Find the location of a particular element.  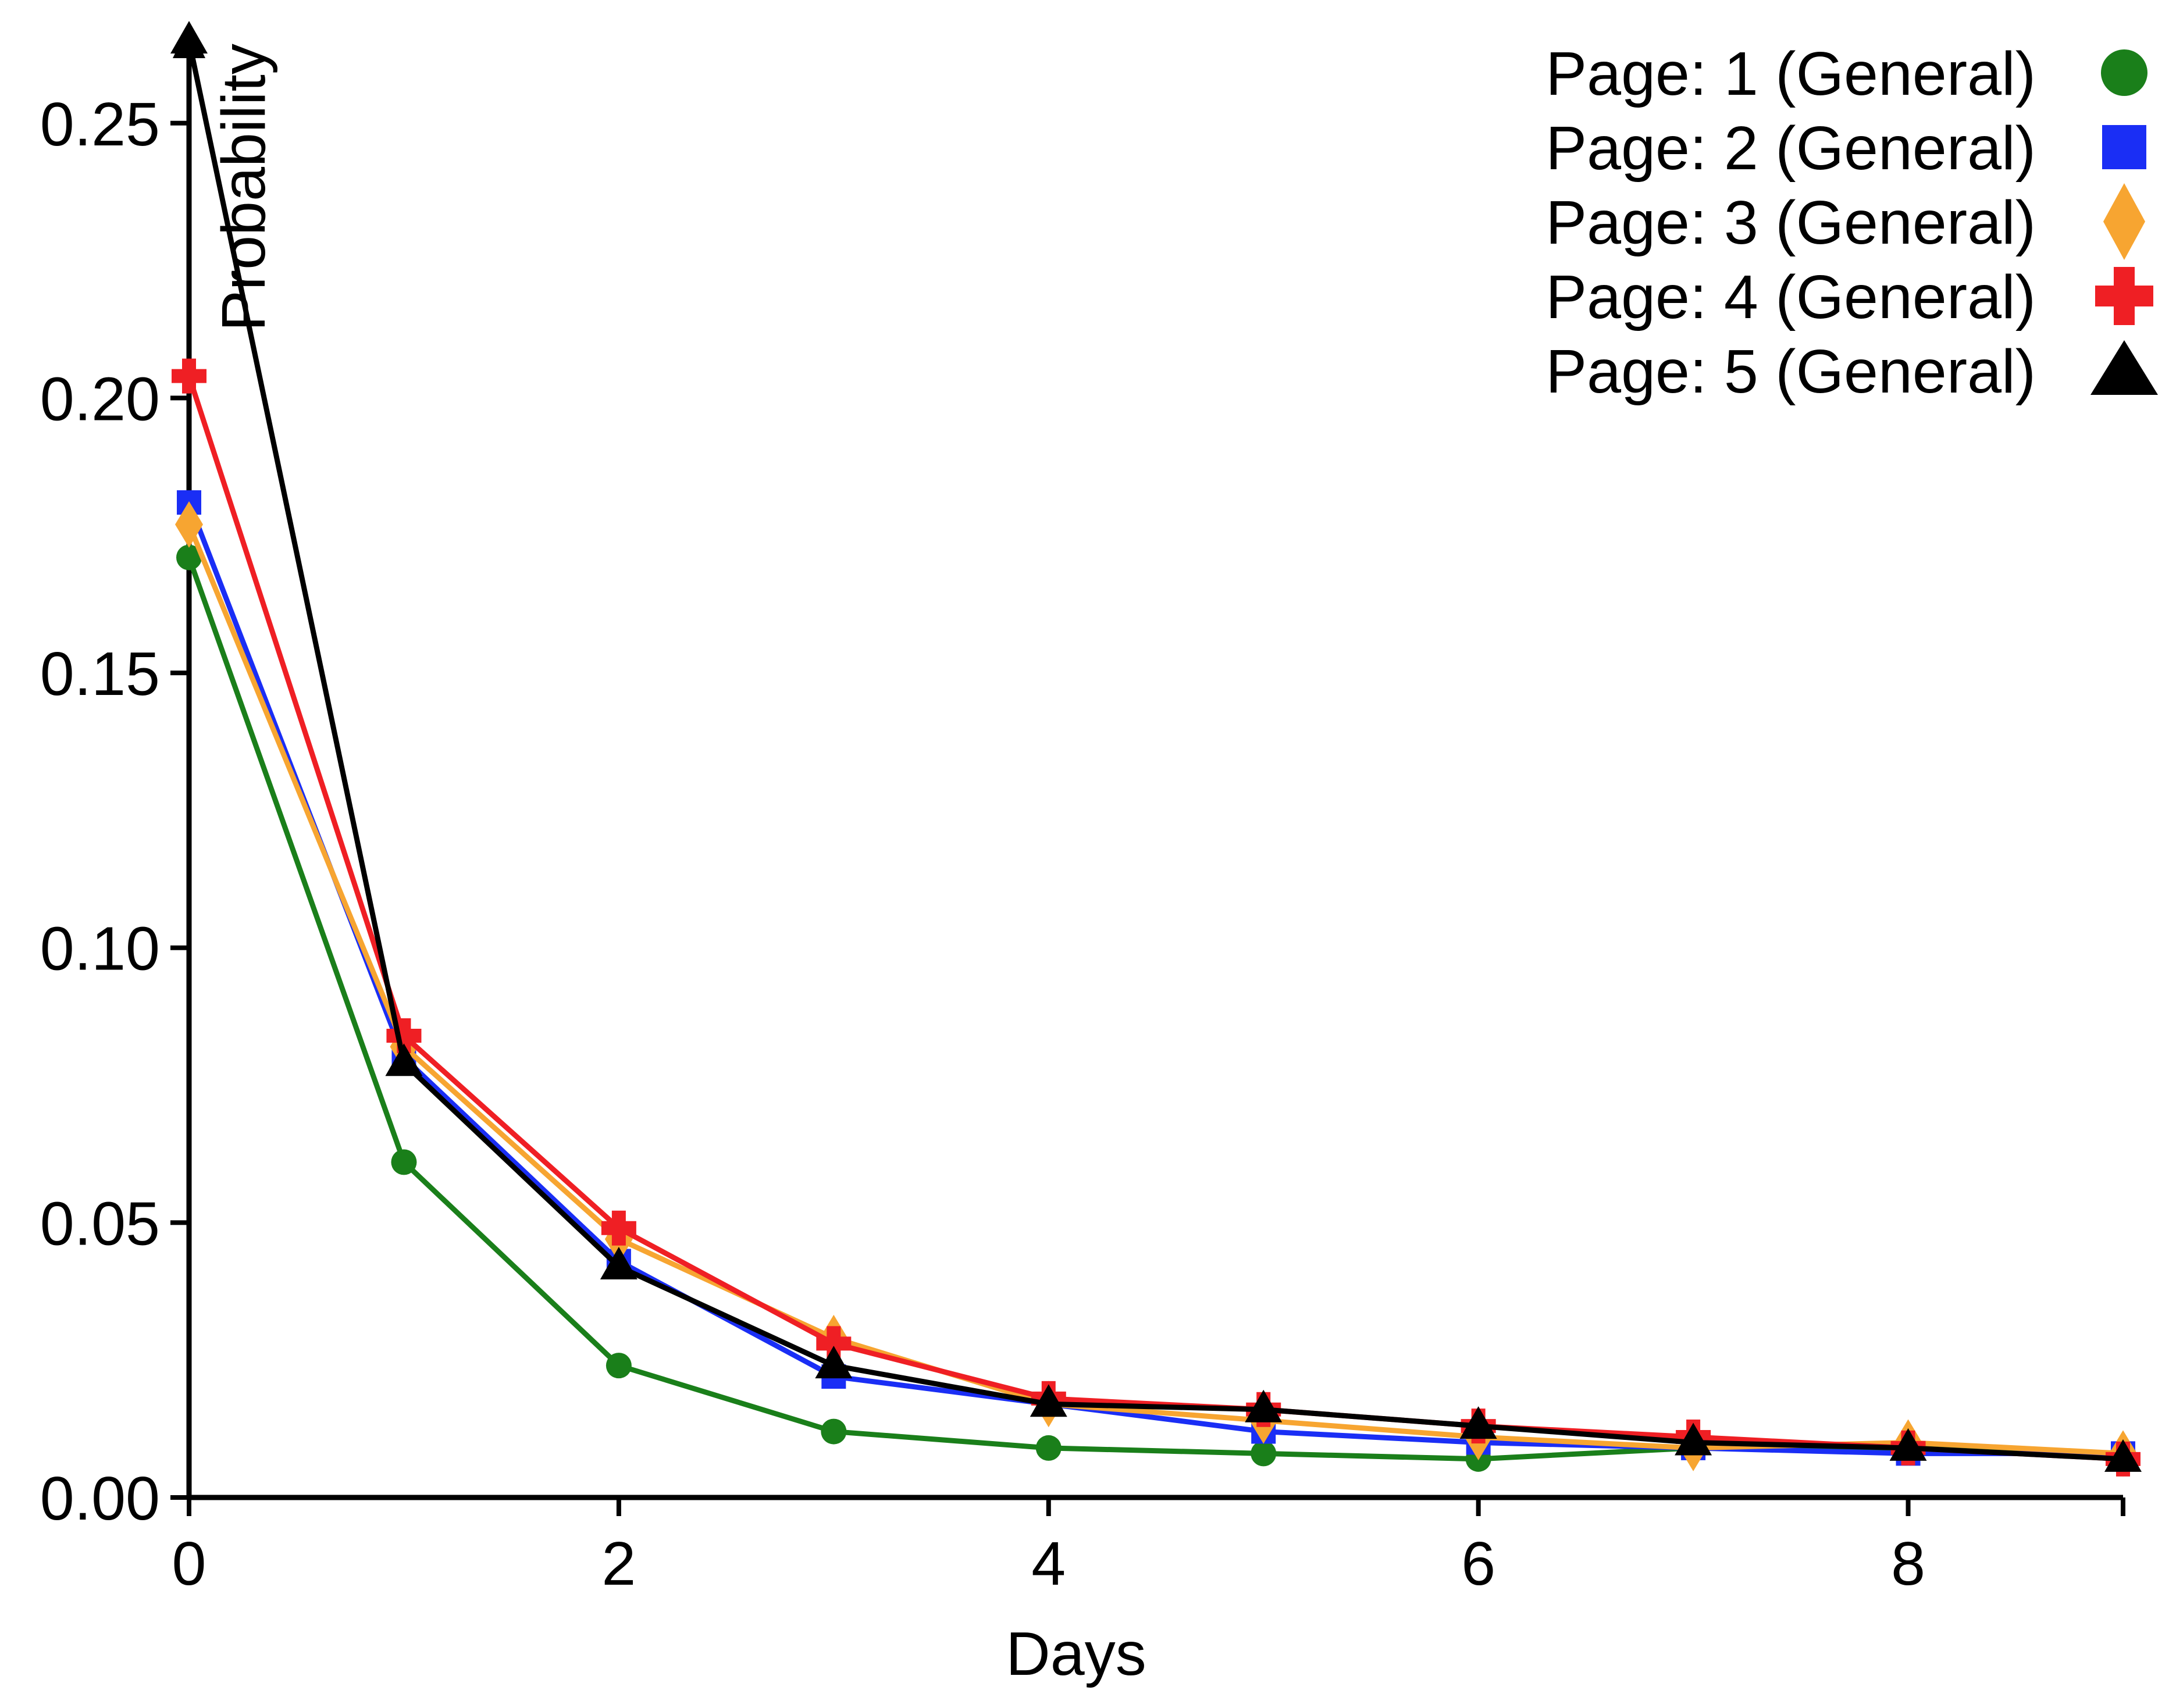

legend-label: Page: 2 (General) is located at coordinates (1791, 148).